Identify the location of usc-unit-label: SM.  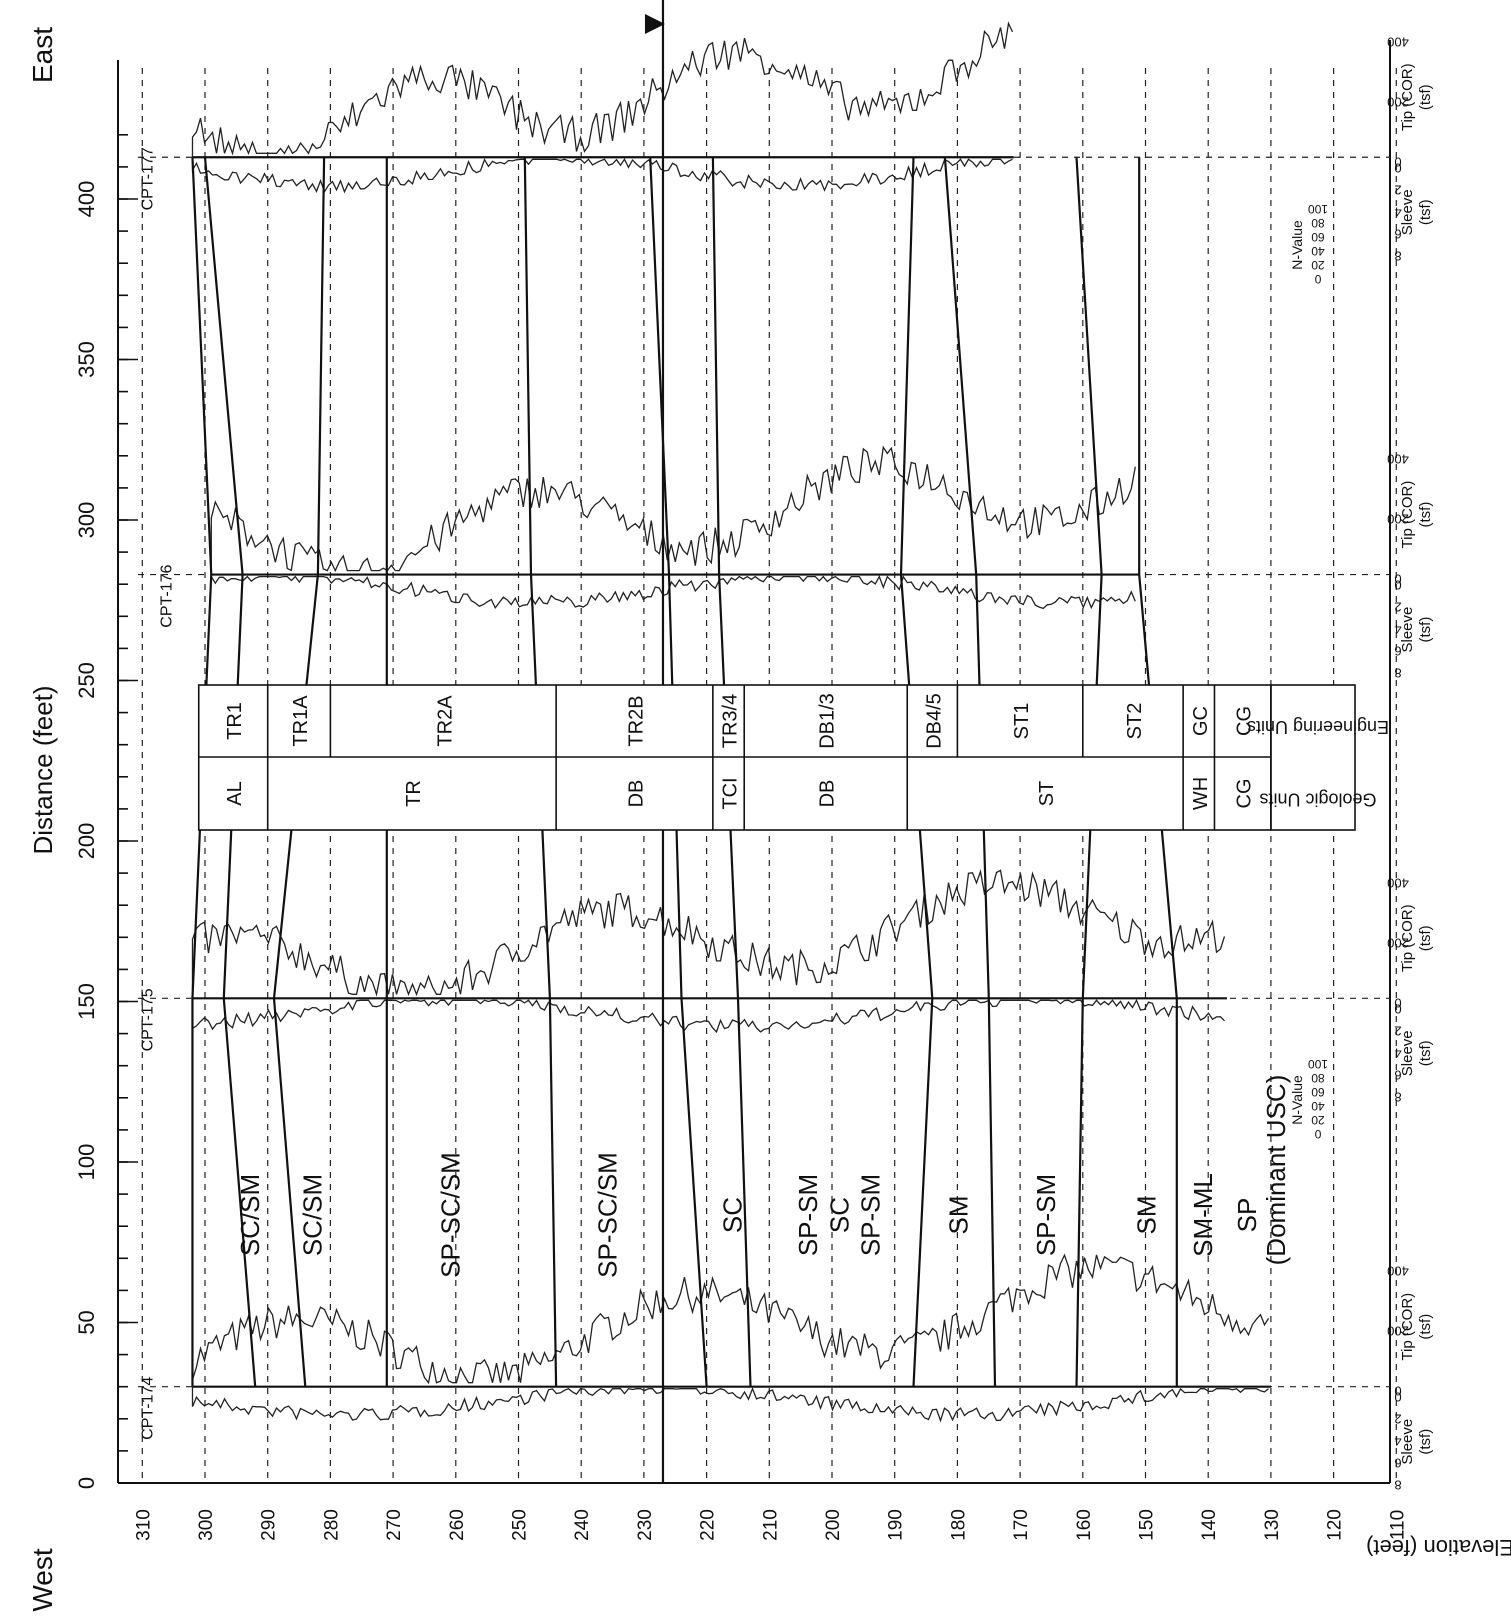
(958, 1215).